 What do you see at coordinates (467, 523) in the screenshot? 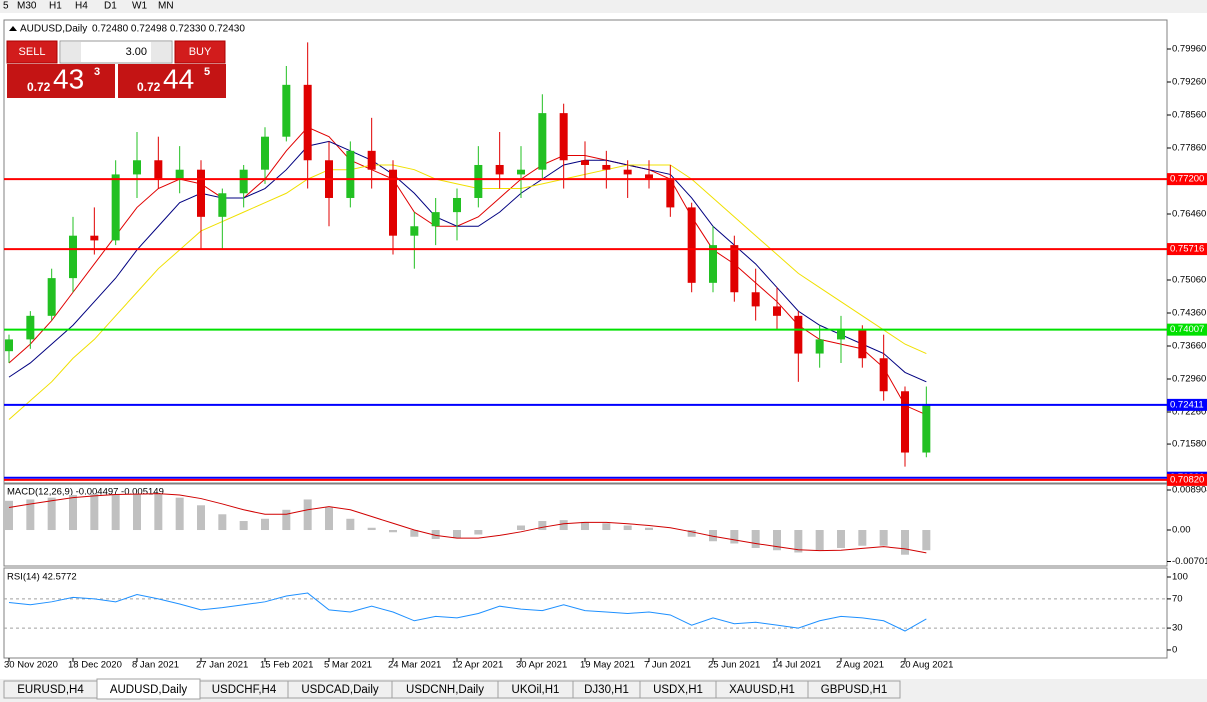
I see `macd-signal` at bounding box center [467, 523].